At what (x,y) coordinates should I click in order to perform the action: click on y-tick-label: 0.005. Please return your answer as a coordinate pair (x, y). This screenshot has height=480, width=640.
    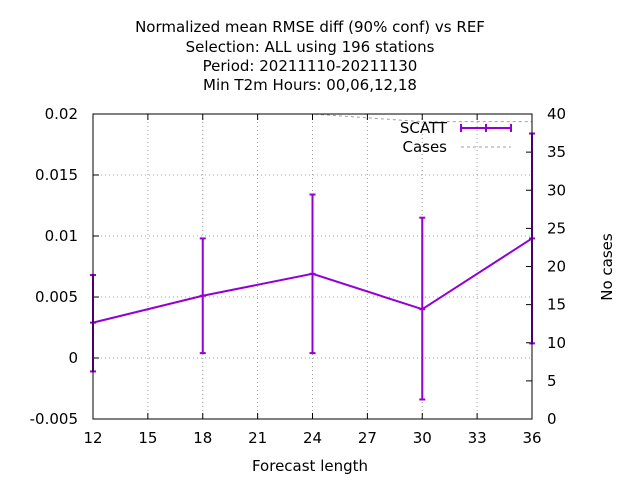
    Looking at the image, I should click on (56, 297).